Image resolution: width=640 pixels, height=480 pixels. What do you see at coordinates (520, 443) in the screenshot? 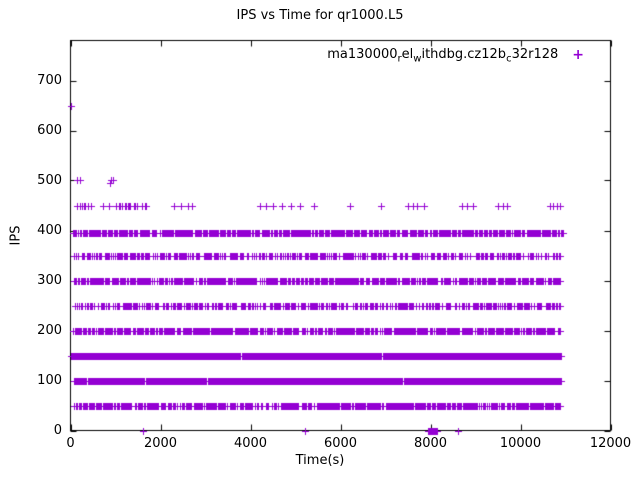
I see `x-tick-label: 10000` at bounding box center [520, 443].